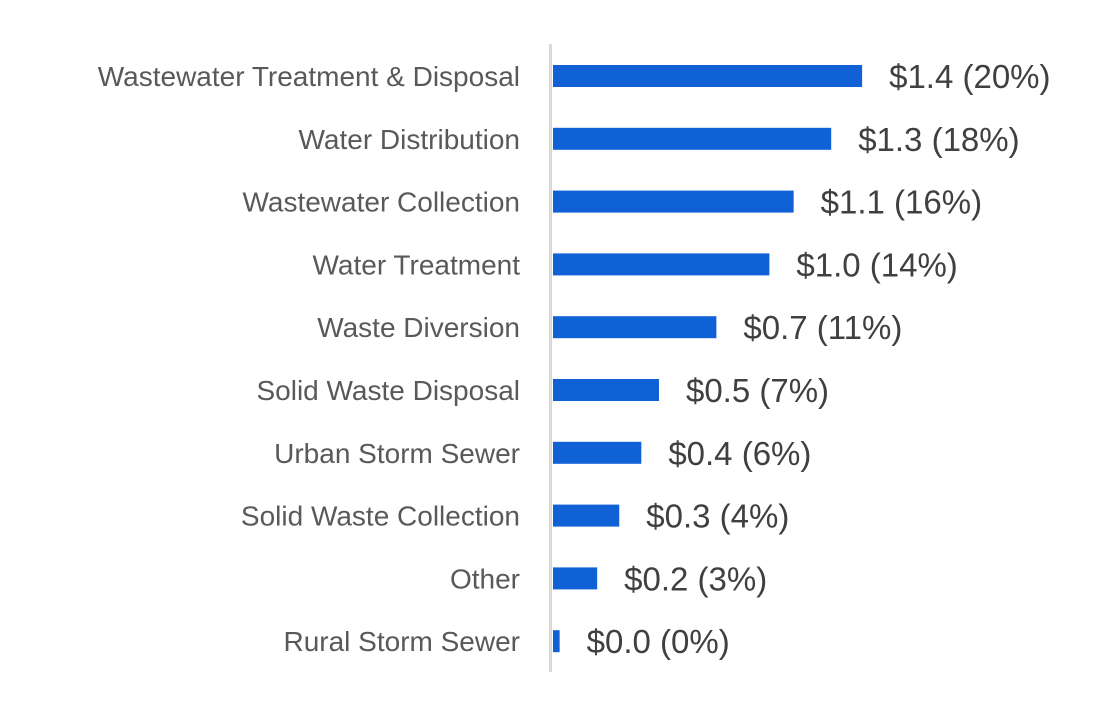 The width and height of the screenshot is (1119, 710). What do you see at coordinates (658, 641) in the screenshot?
I see `data-label: $0.0 (0%)` at bounding box center [658, 641].